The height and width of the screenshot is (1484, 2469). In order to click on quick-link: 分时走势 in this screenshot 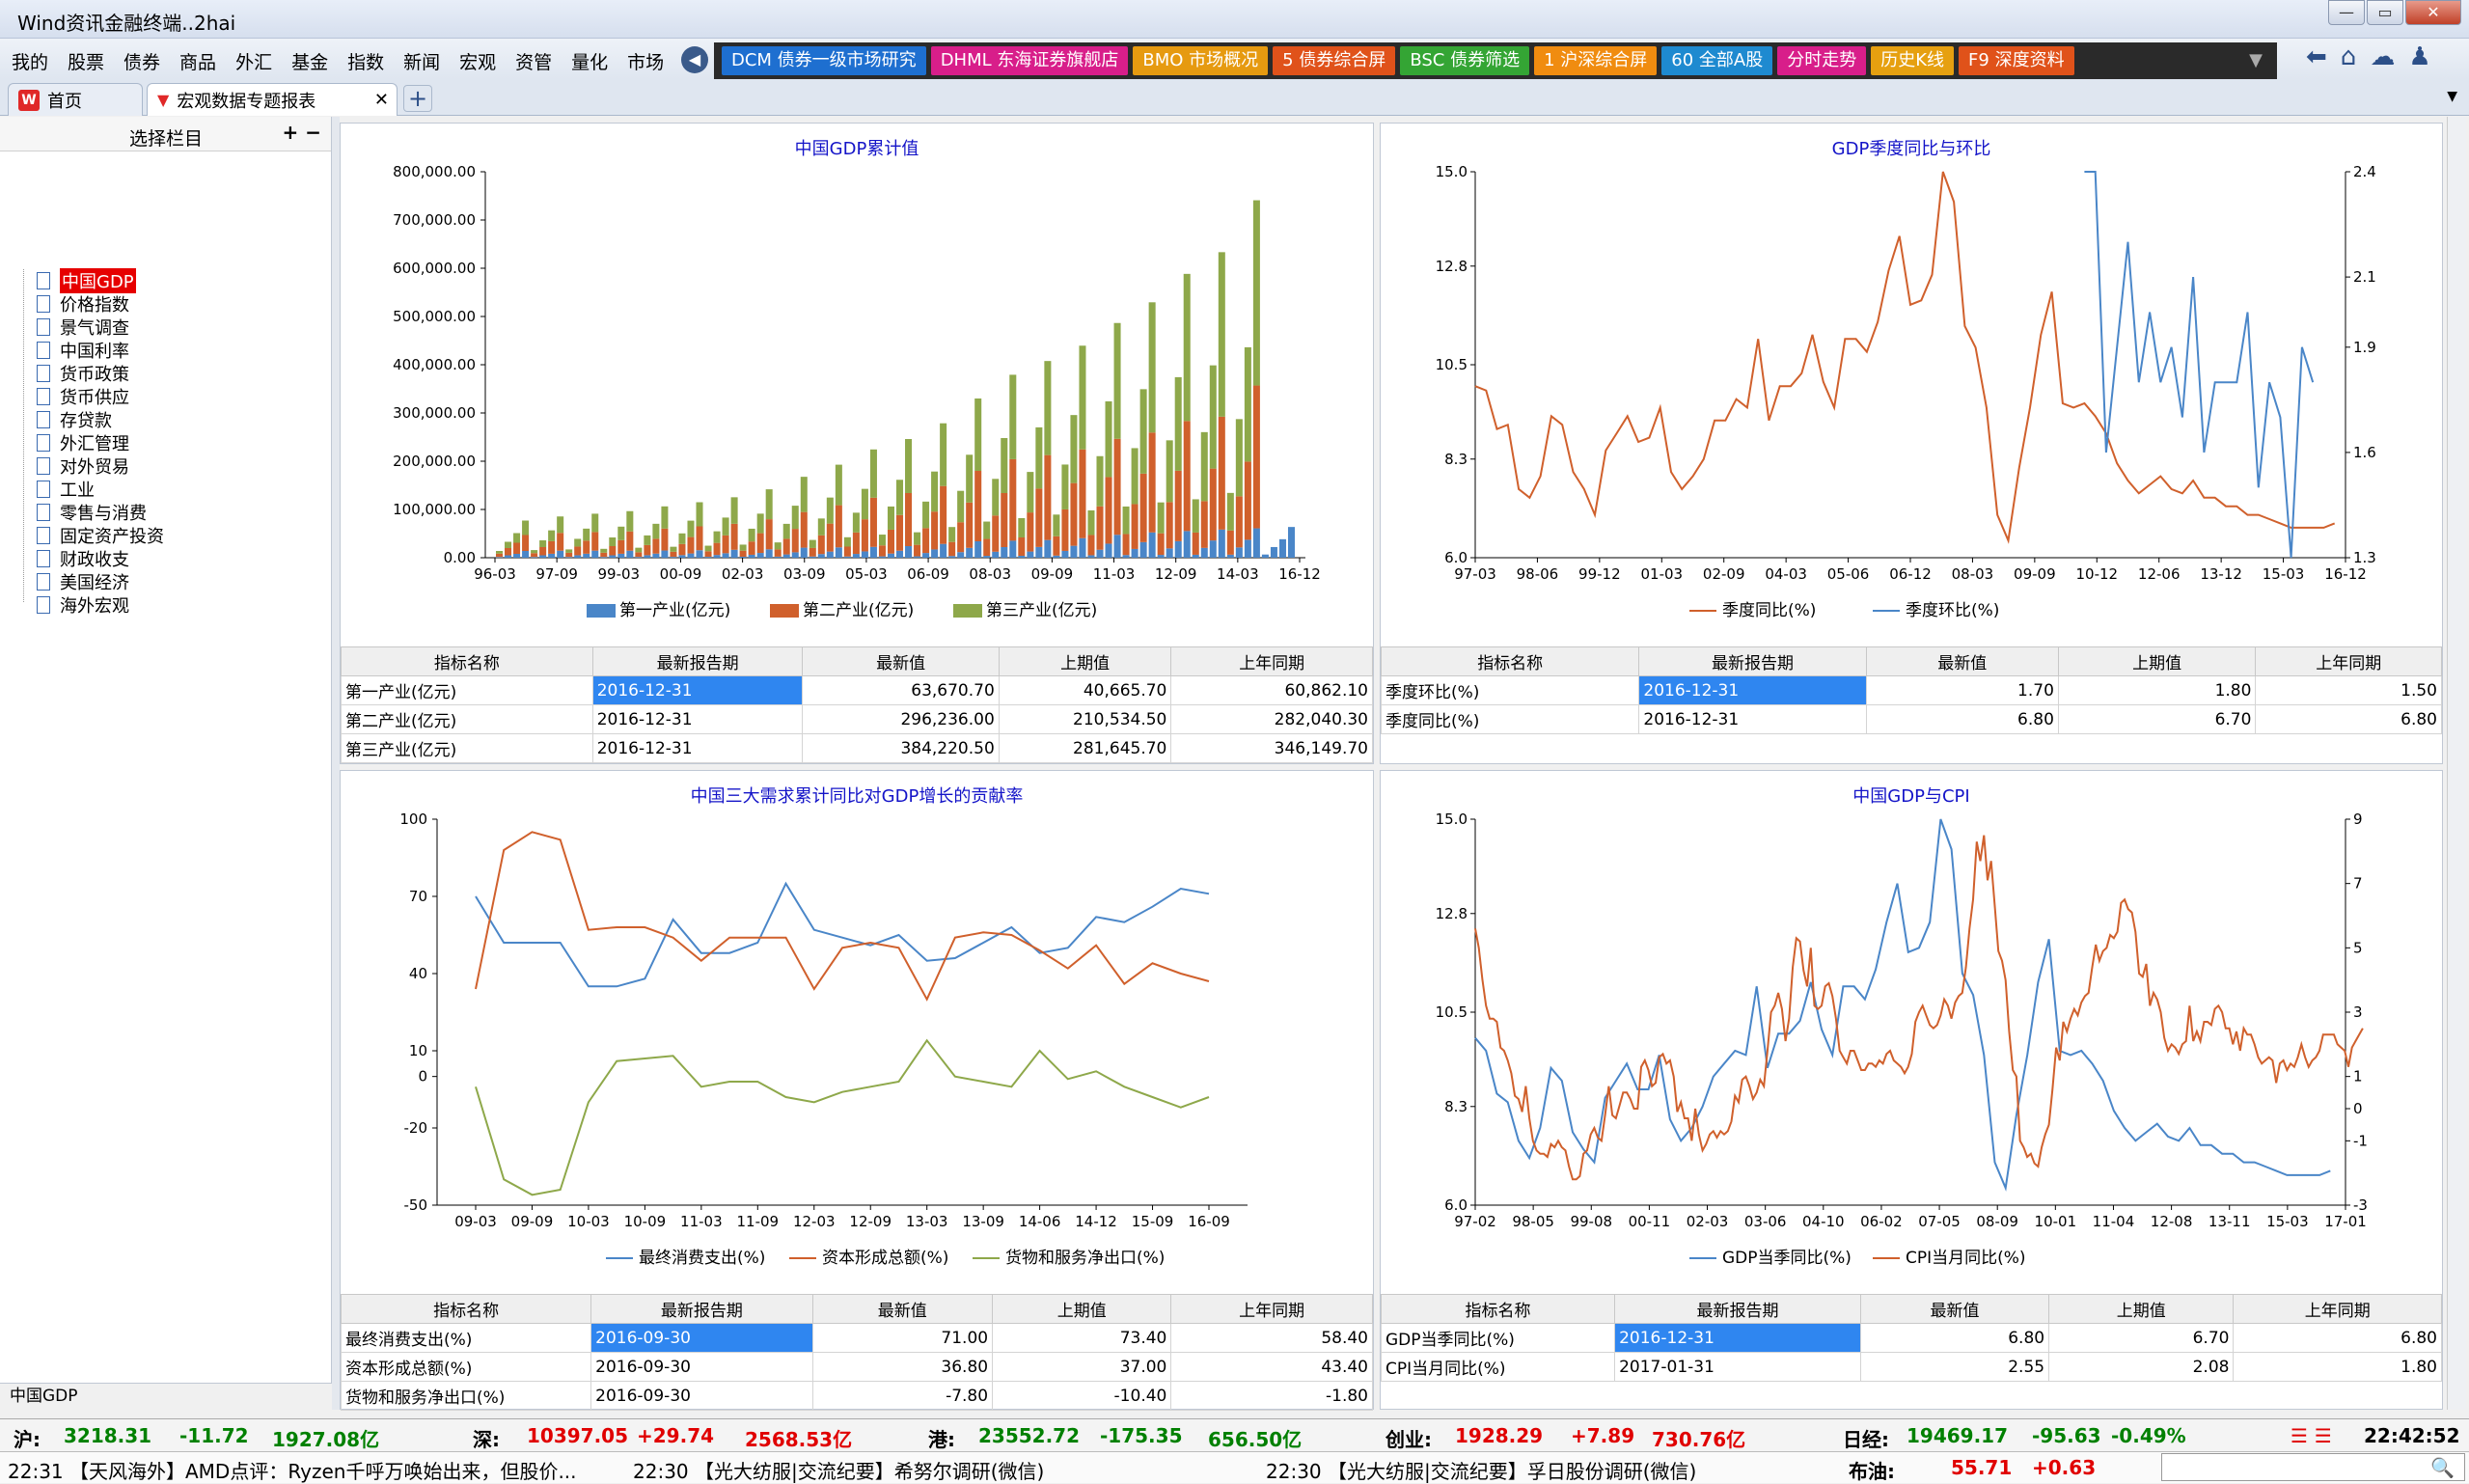, I will do `click(1822, 60)`.